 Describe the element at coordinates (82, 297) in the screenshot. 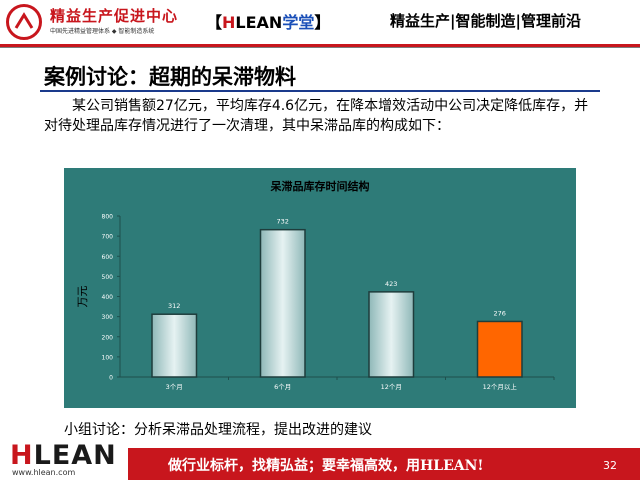

I see `y-axis-label: 万元` at that location.